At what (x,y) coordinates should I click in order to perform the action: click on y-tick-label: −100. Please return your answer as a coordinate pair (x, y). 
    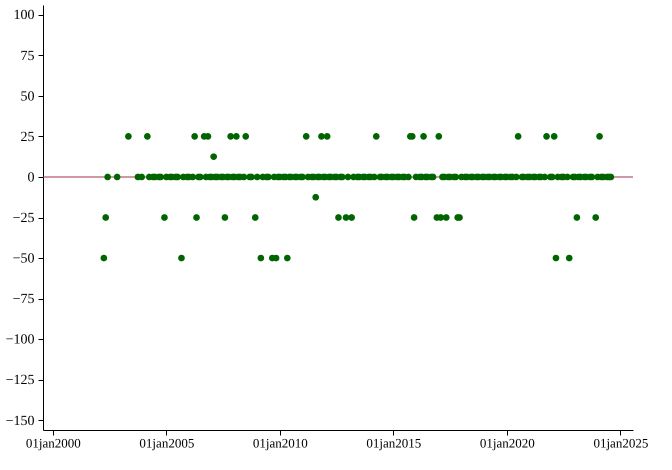
    Looking at the image, I should click on (20, 340).